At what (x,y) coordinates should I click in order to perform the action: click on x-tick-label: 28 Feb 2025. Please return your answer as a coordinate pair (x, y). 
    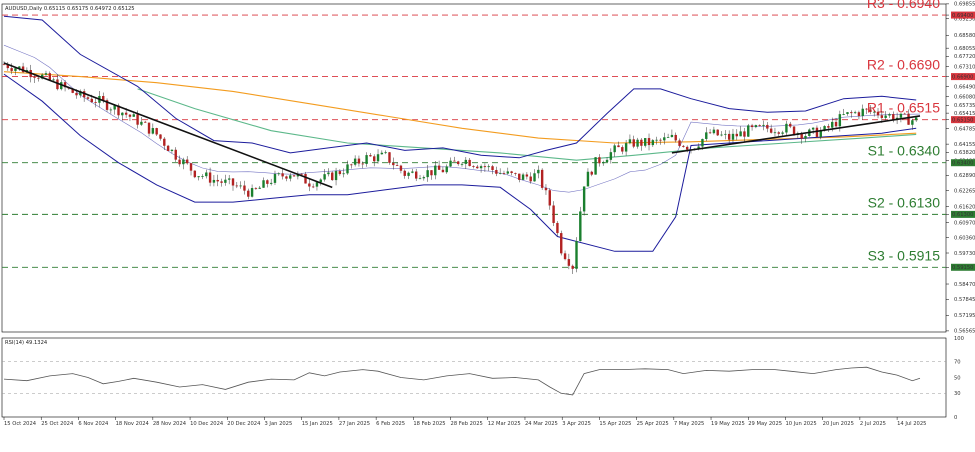
    Looking at the image, I should click on (467, 424).